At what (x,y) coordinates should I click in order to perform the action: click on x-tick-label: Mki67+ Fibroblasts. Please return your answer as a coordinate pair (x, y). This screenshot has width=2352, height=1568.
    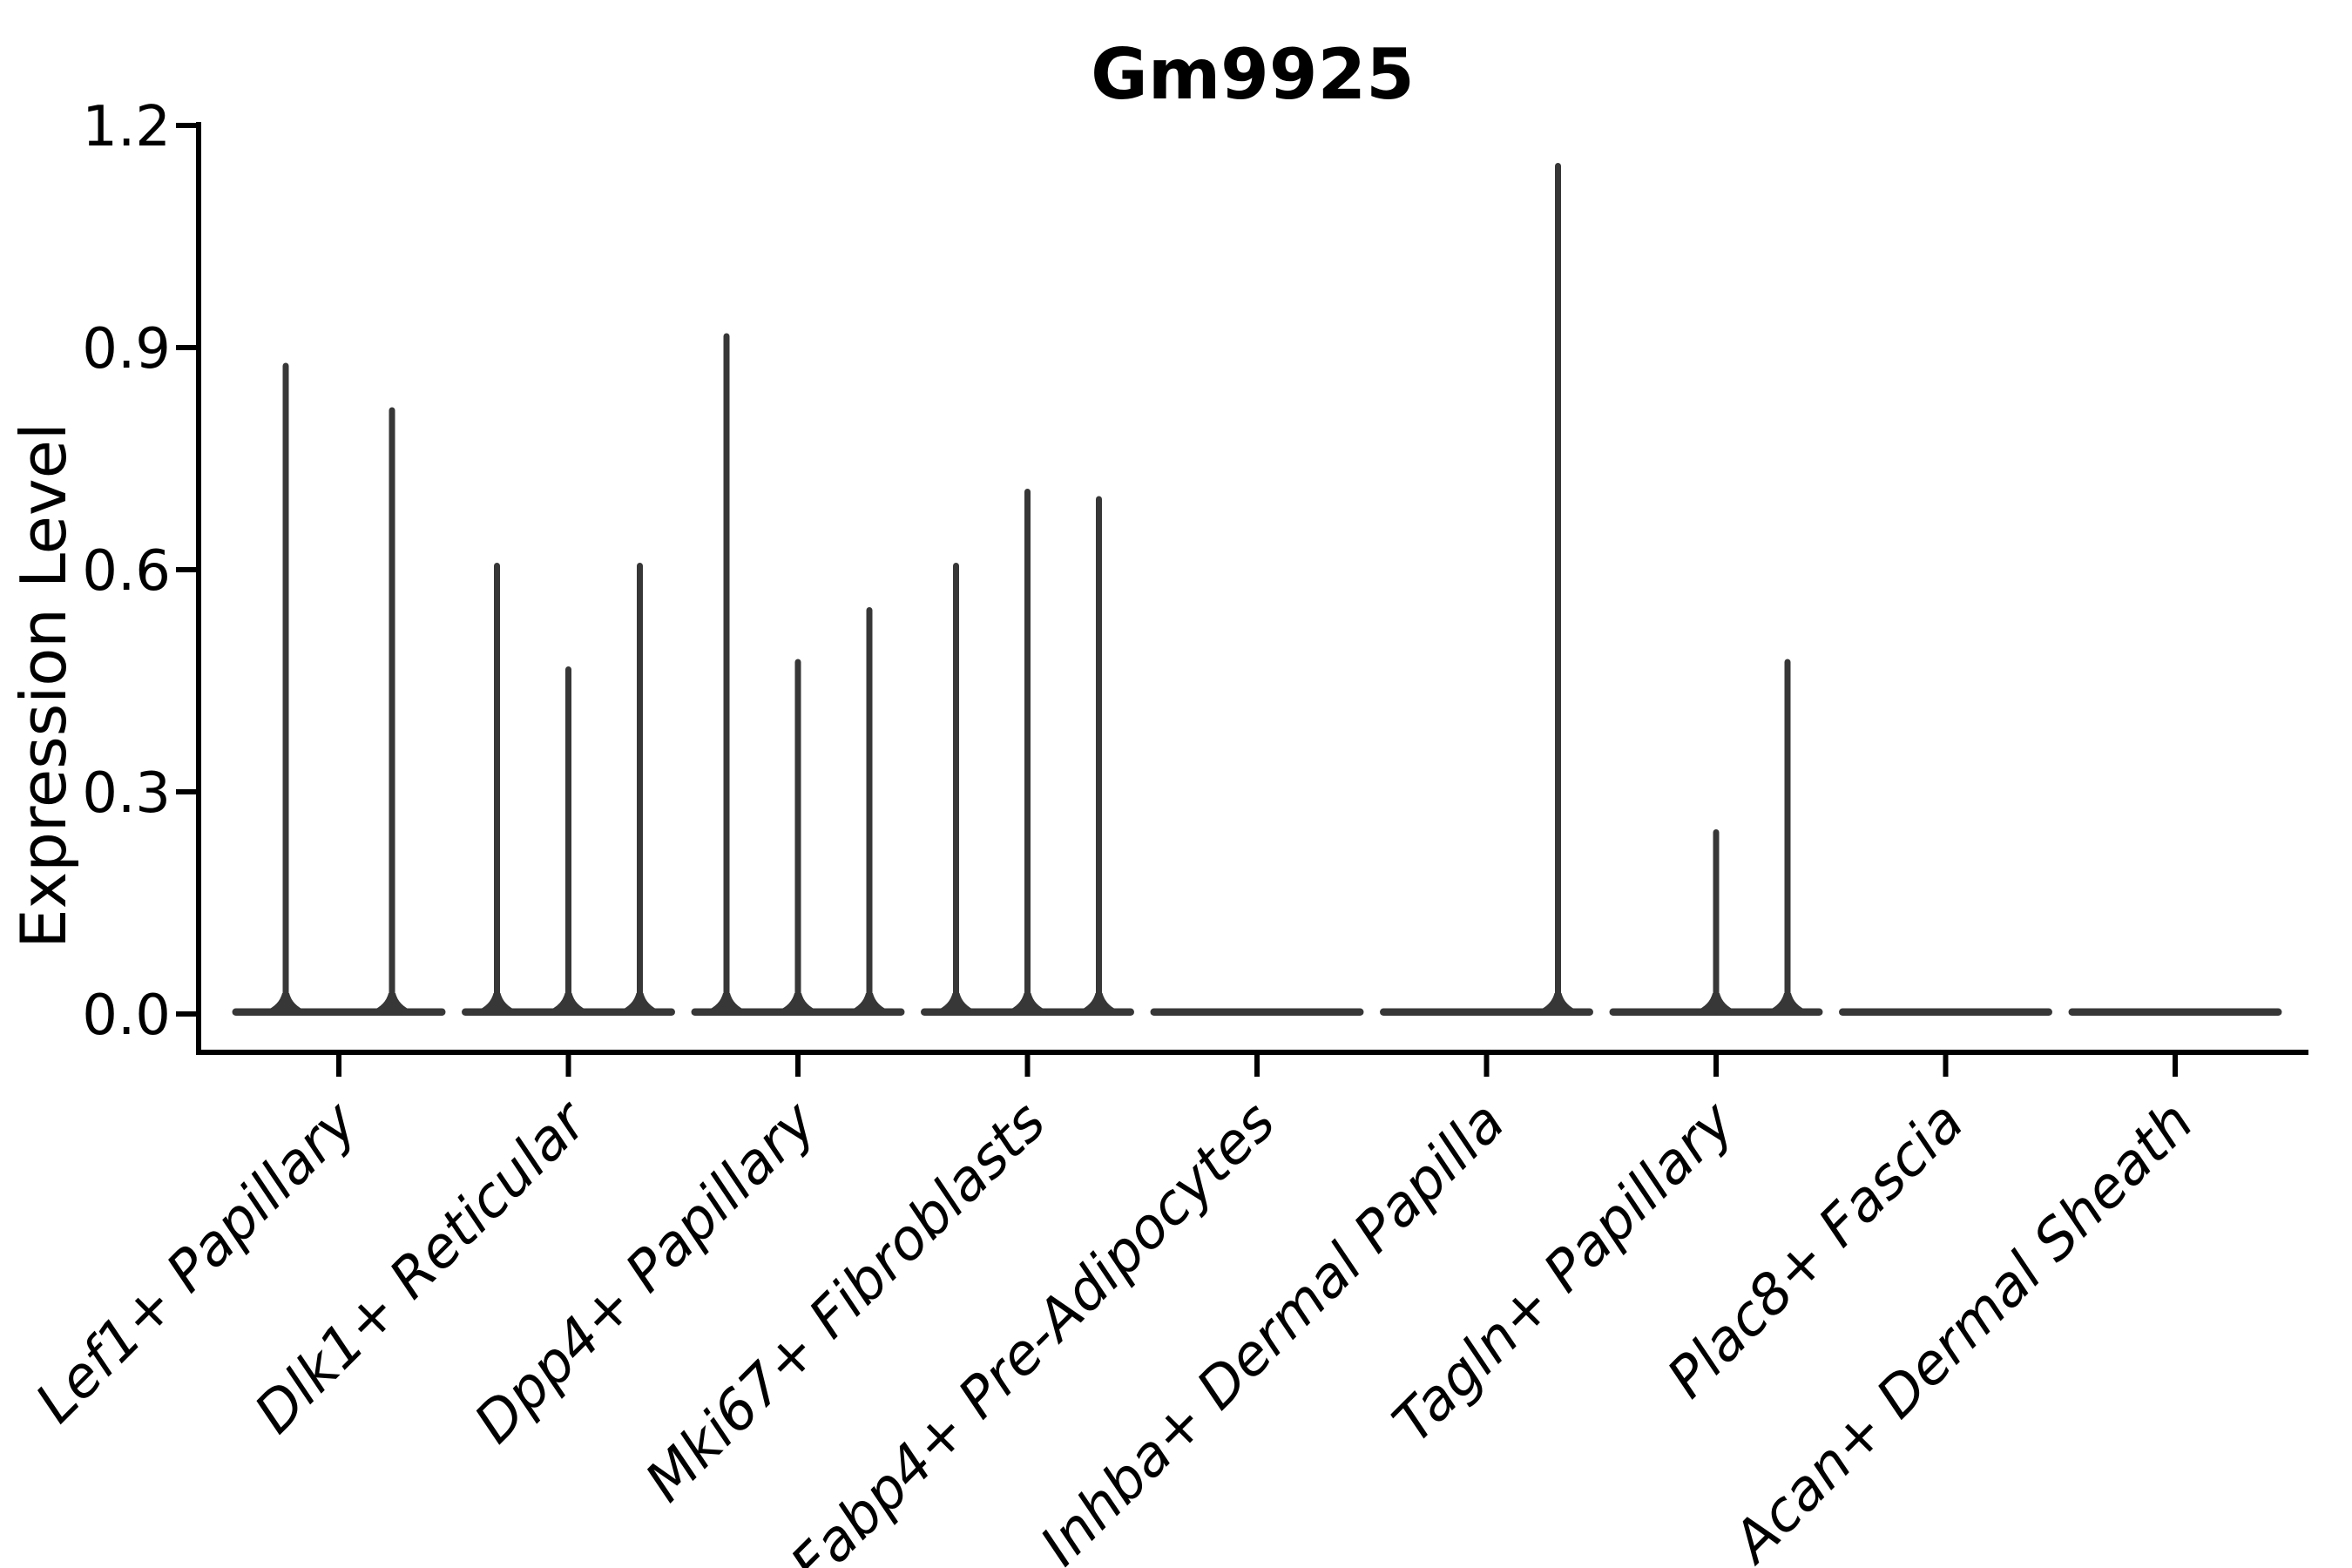
    Looking at the image, I should click on (845, 1302).